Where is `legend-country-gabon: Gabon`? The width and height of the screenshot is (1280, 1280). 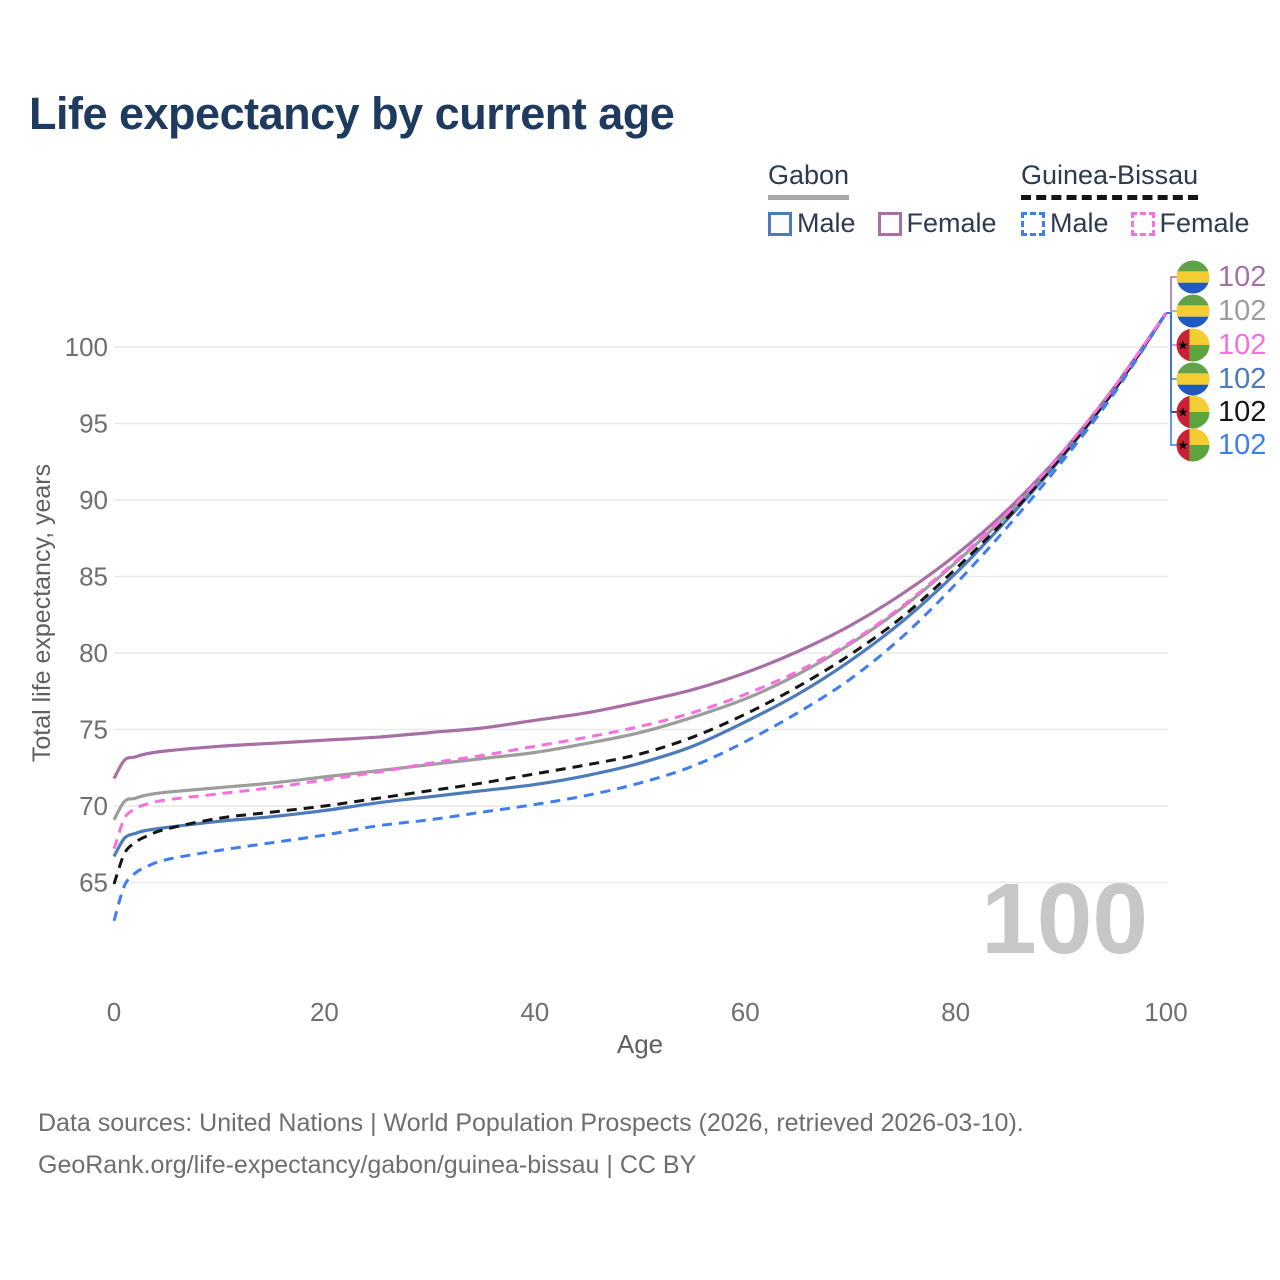
legend-country-gabon: Gabon is located at coordinates (809, 180).